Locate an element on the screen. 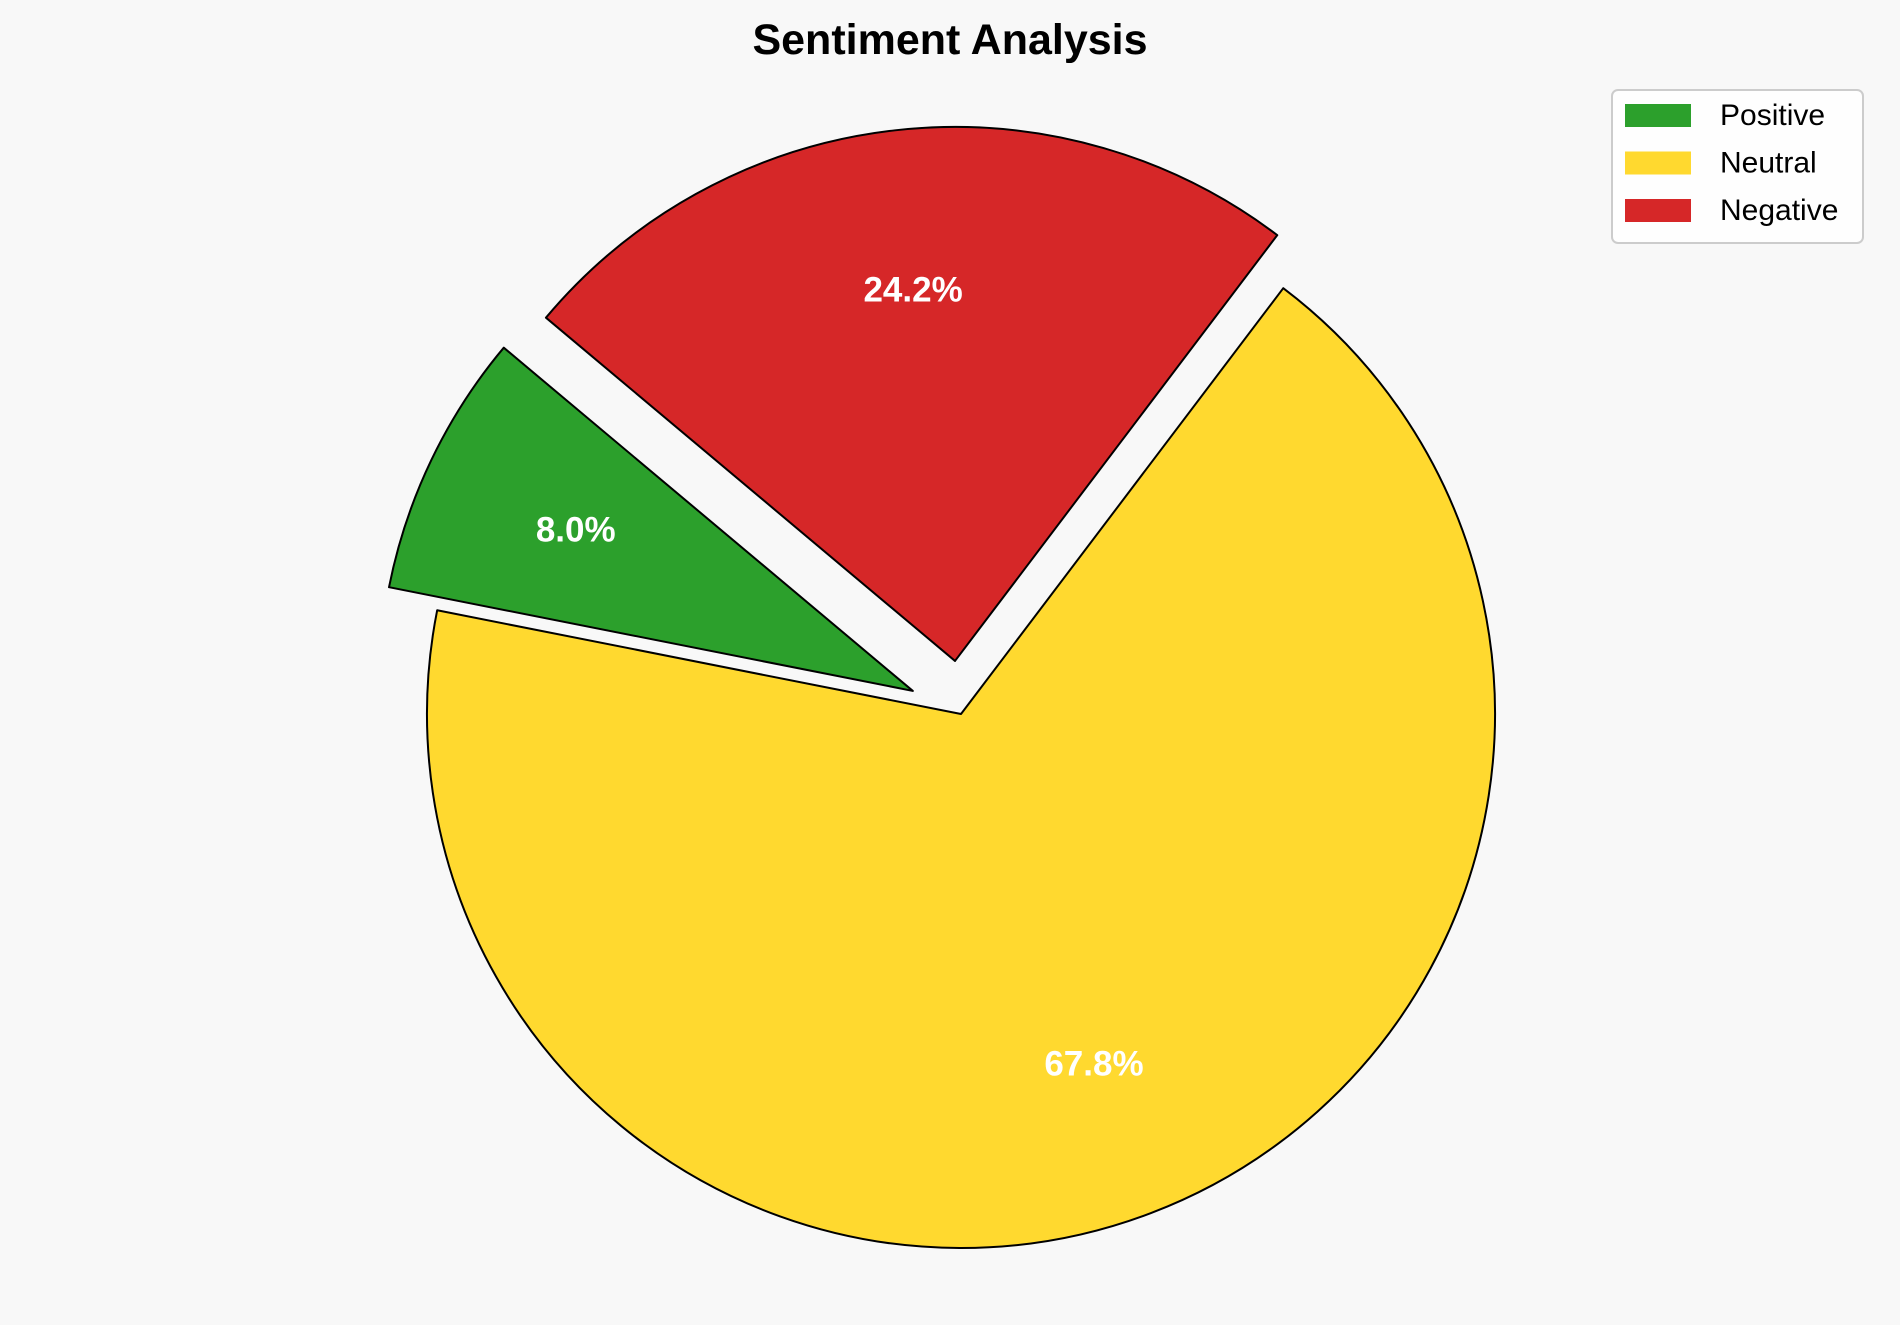 The width and height of the screenshot is (1900, 1325). slice-positive is located at coordinates (651, 519).